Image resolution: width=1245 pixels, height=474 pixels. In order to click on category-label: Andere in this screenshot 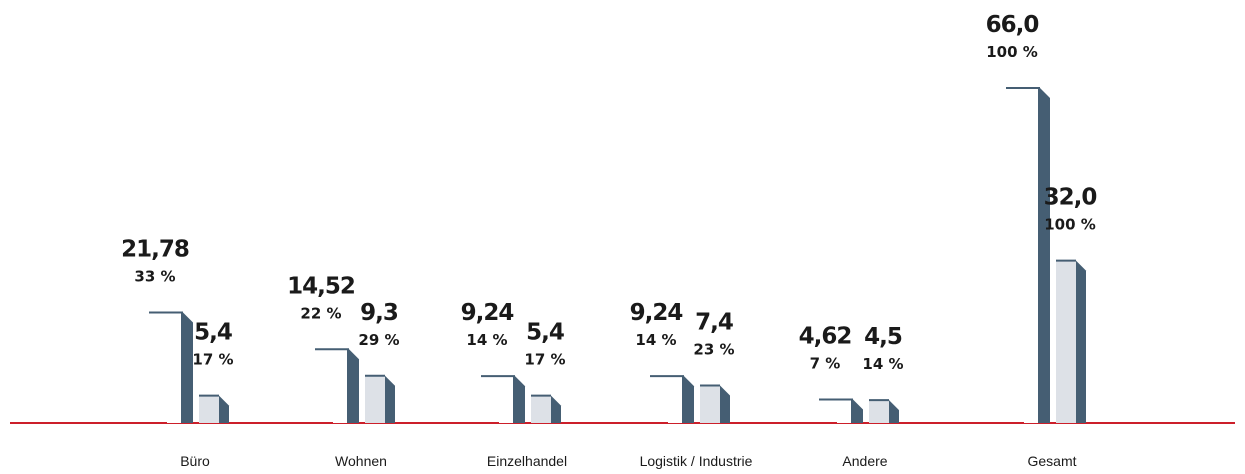, I will do `click(864, 461)`.